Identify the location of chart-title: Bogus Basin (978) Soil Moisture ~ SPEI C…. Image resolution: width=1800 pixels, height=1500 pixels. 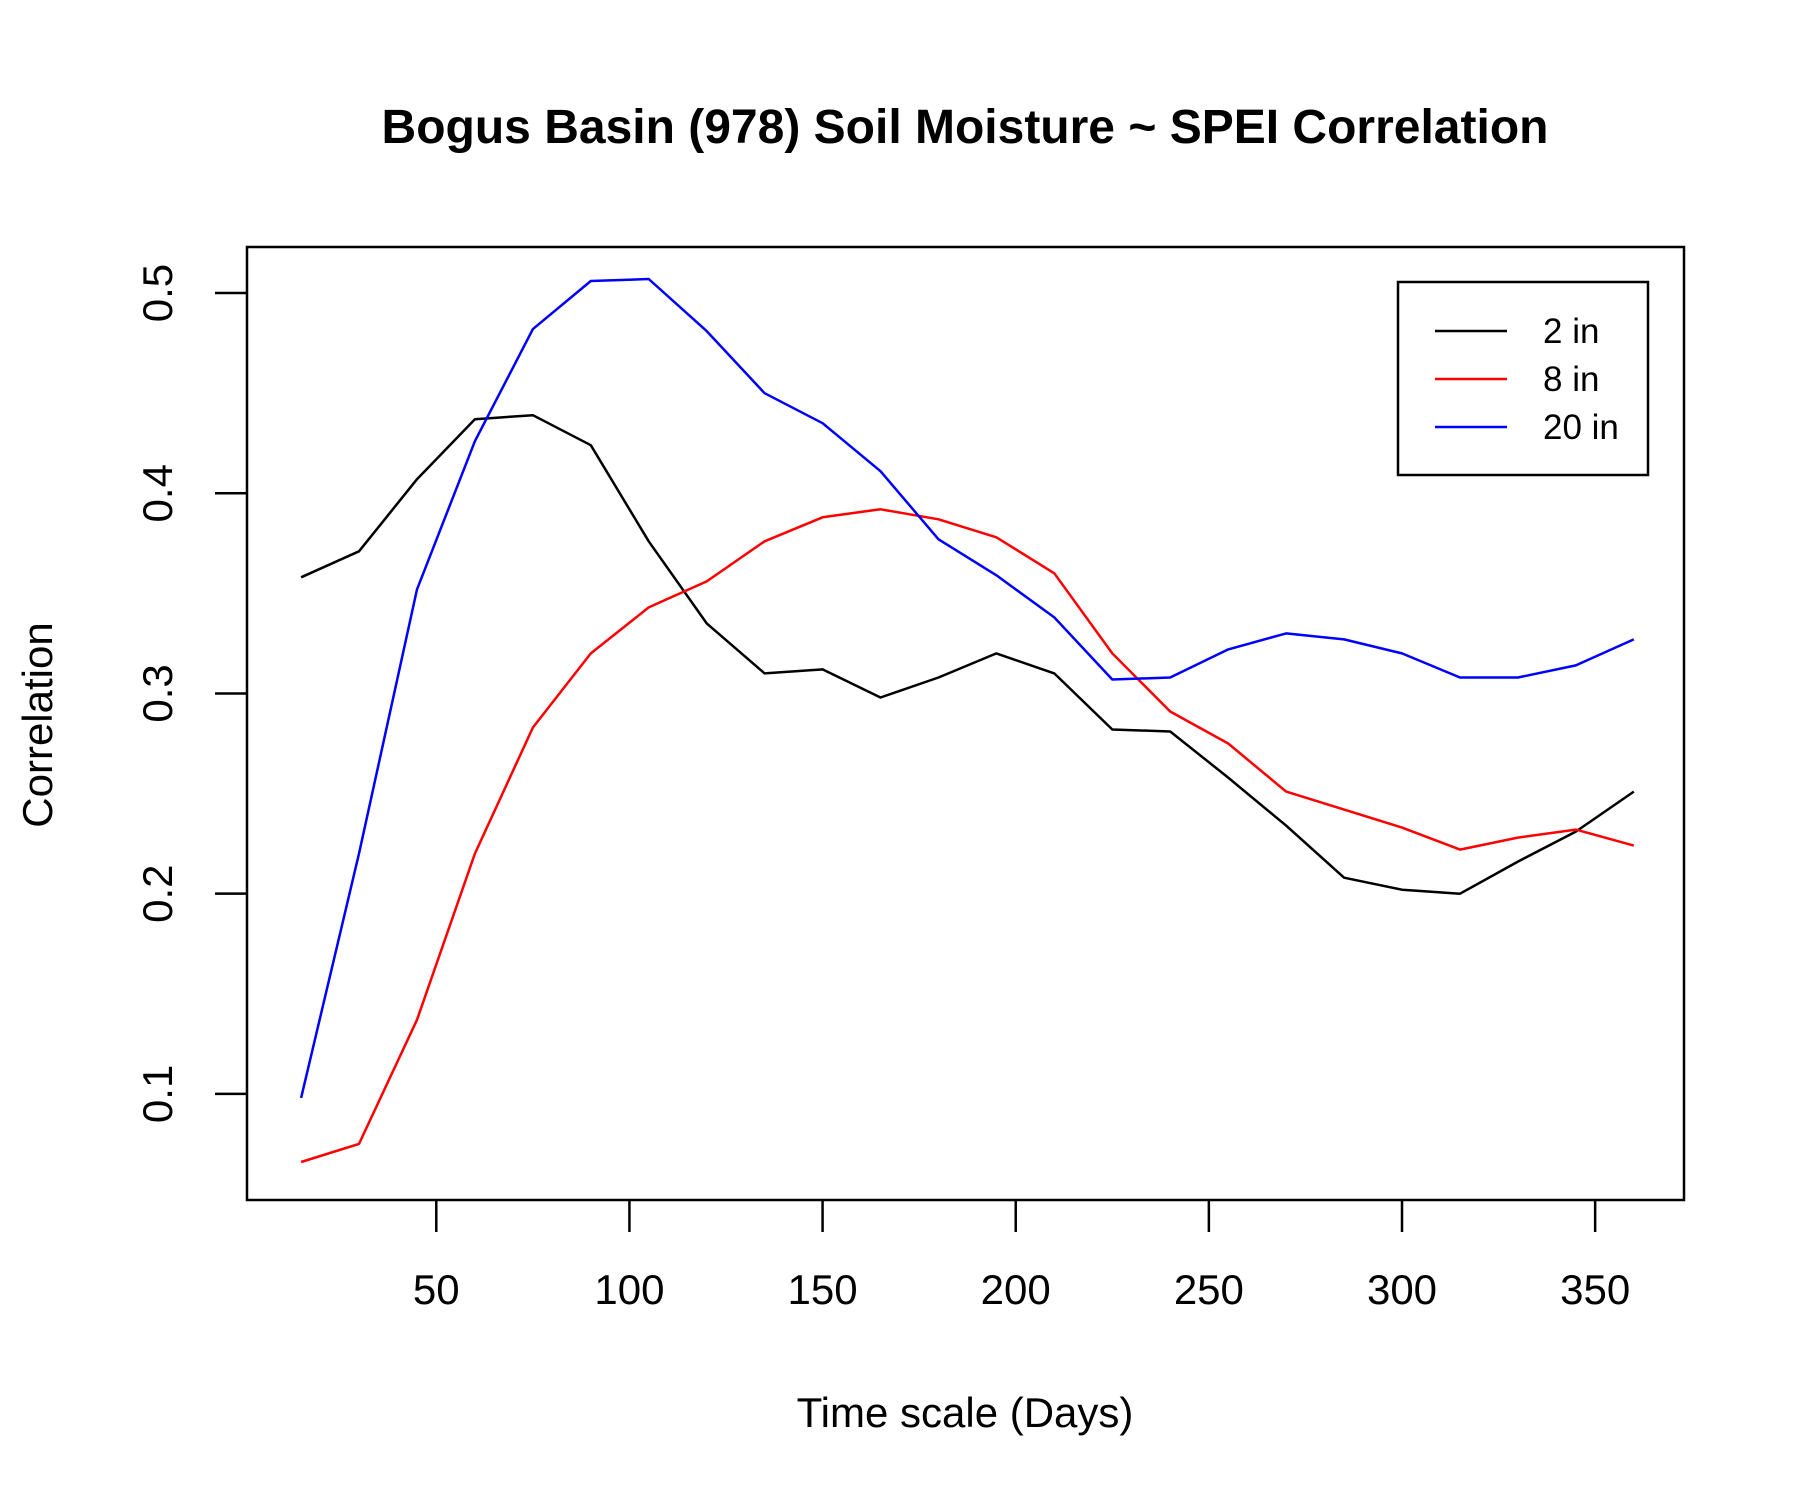
(965, 127).